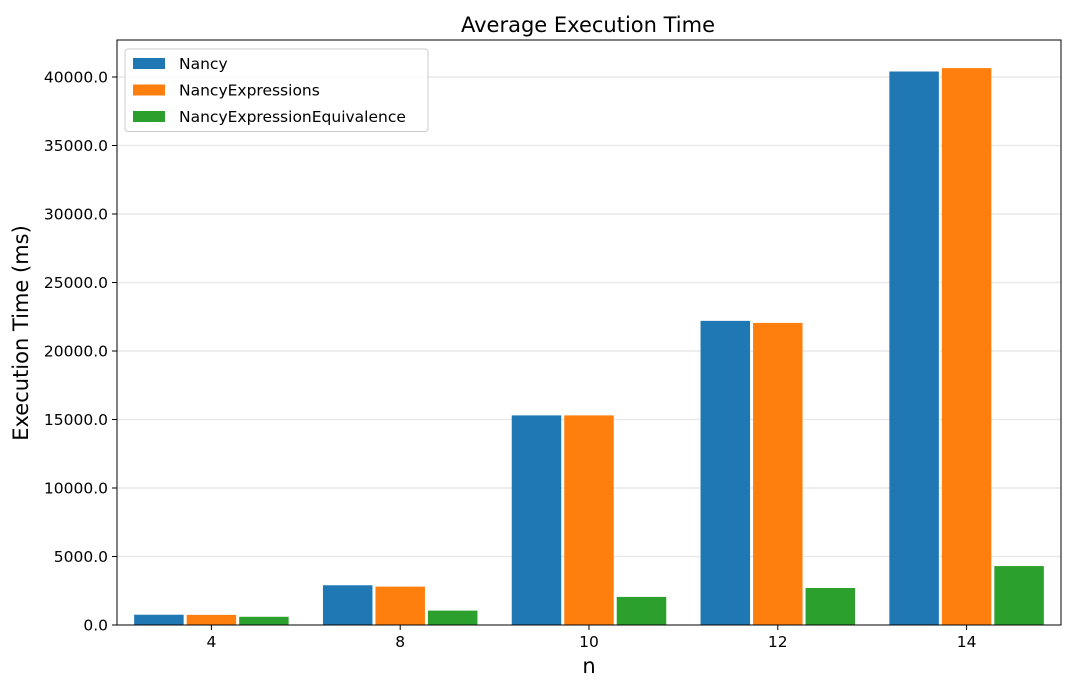 The width and height of the screenshot is (1090, 680). What do you see at coordinates (76, 146) in the screenshot?
I see `y-tick-label: 35000.0` at bounding box center [76, 146].